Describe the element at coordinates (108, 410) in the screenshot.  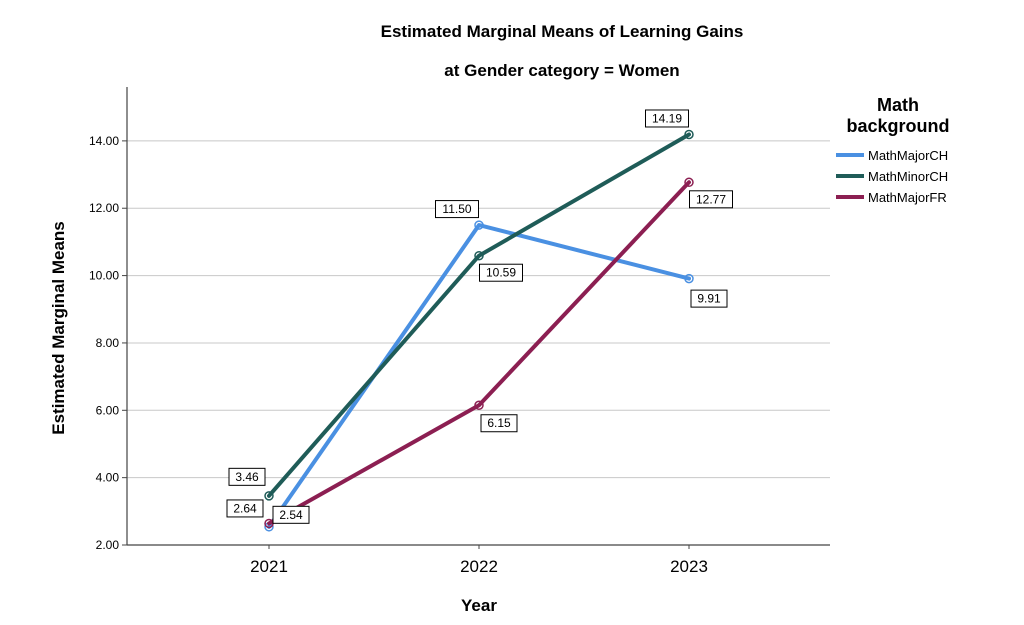
I see `y-tick-label: 6.00` at that location.